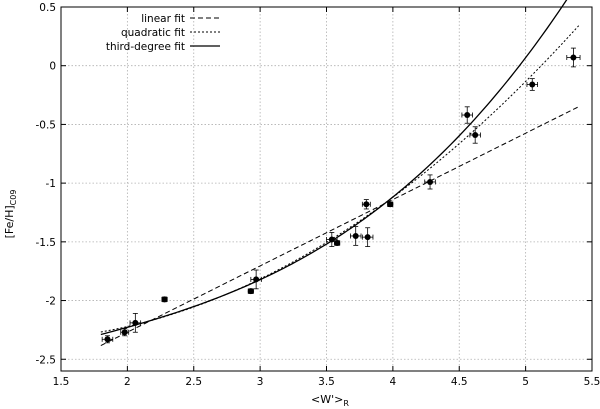 This screenshot has height=409, width=600. What do you see at coordinates (330, 400) in the screenshot?
I see `x-axis-label: <W'>R` at bounding box center [330, 400].